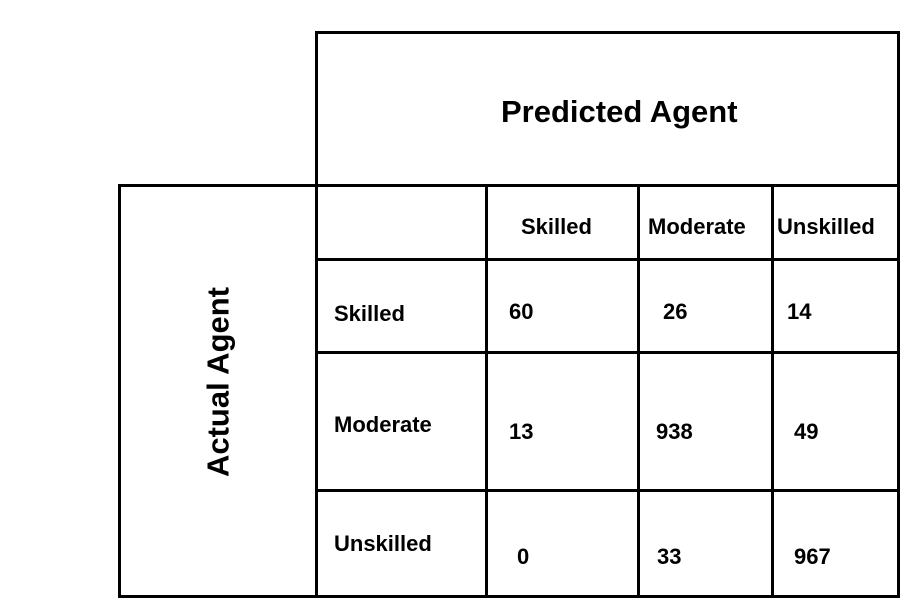 The height and width of the screenshot is (609, 908). What do you see at coordinates (675, 311) in the screenshot?
I see `cell-value: 26` at bounding box center [675, 311].